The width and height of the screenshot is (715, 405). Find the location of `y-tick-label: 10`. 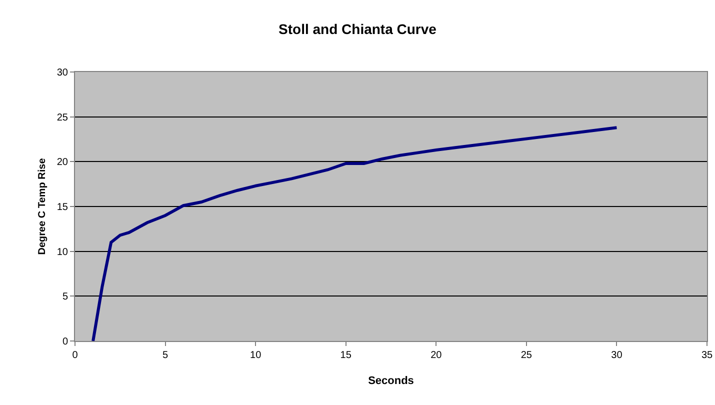

y-tick-label: 10 is located at coordinates (62, 252).